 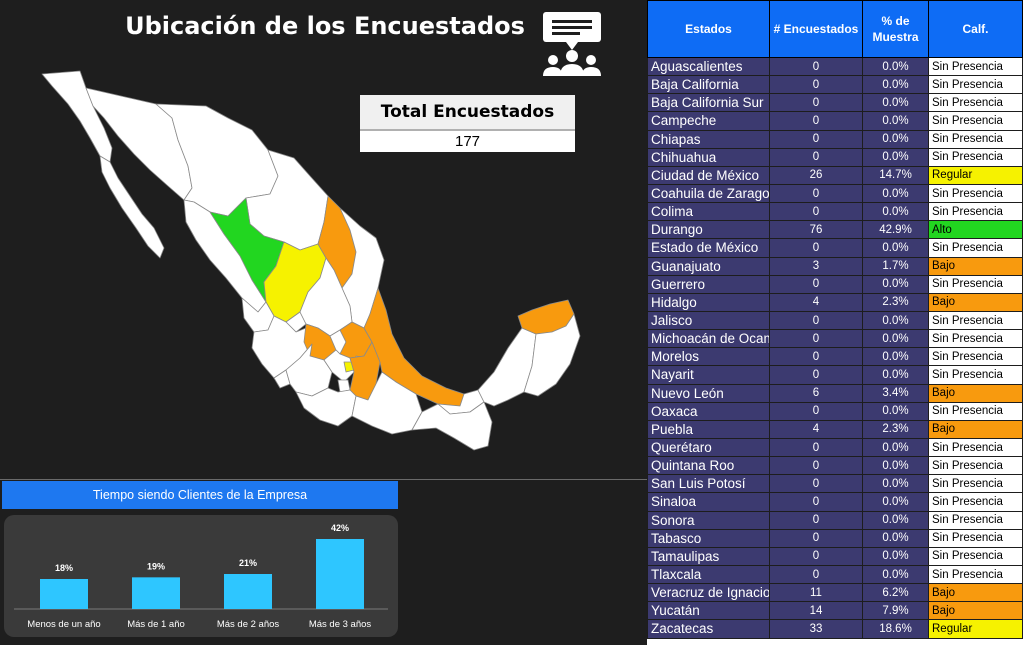 I want to click on state-cell: Nuevo León, so click(x=708, y=393).